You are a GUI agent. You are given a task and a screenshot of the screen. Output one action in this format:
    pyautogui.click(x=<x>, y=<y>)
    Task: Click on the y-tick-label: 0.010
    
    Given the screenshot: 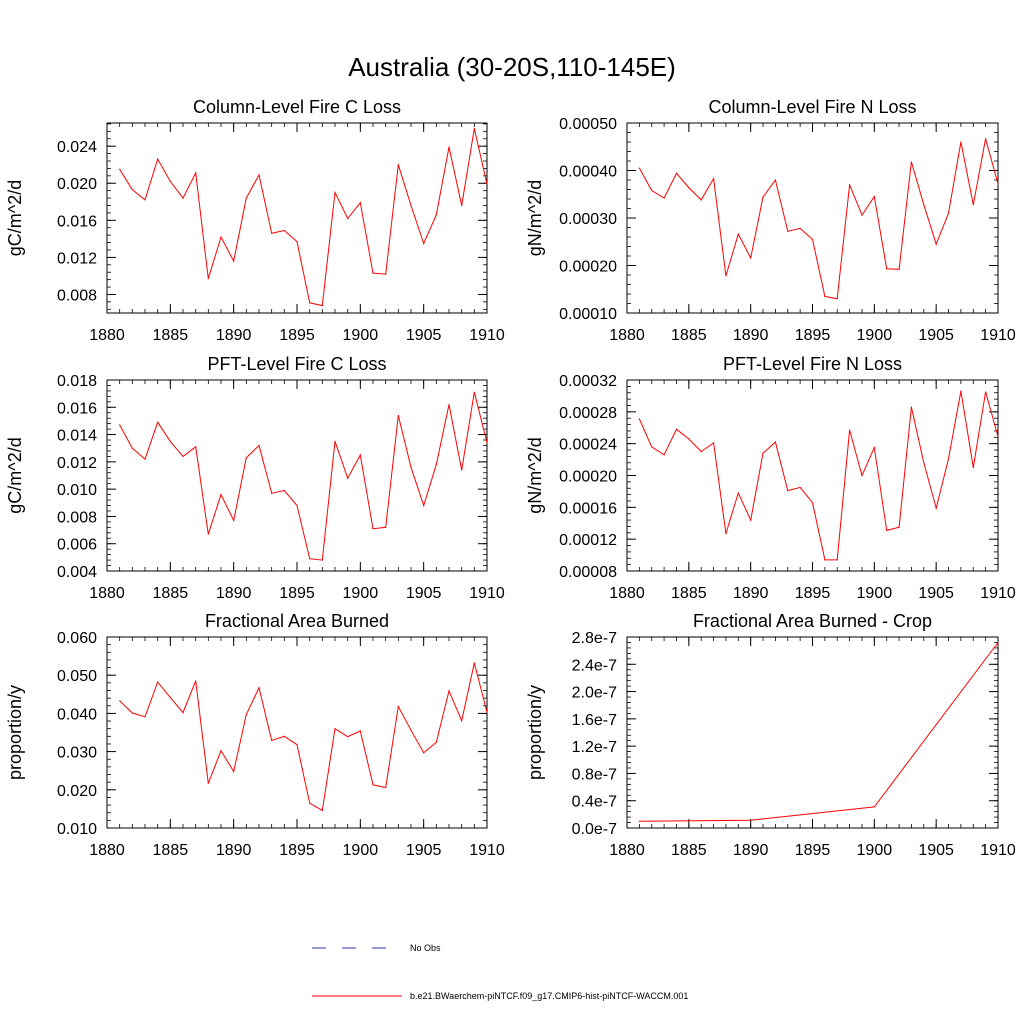 What is the action you would take?
    pyautogui.click(x=77, y=490)
    